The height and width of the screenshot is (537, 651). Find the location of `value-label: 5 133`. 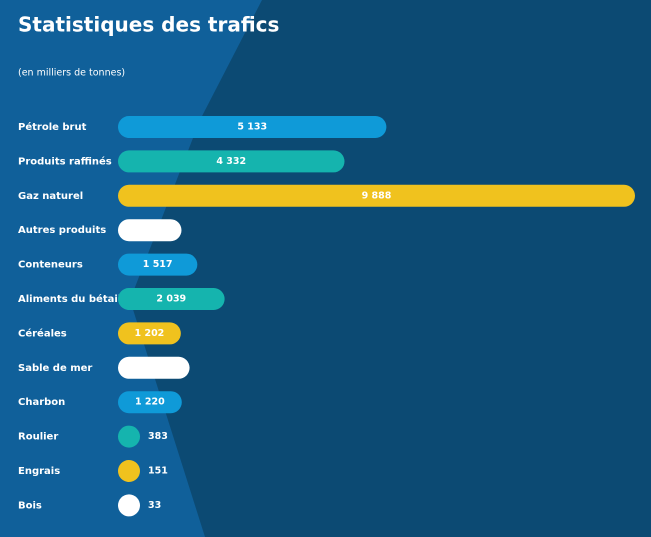

value-label: 5 133 is located at coordinates (252, 127).